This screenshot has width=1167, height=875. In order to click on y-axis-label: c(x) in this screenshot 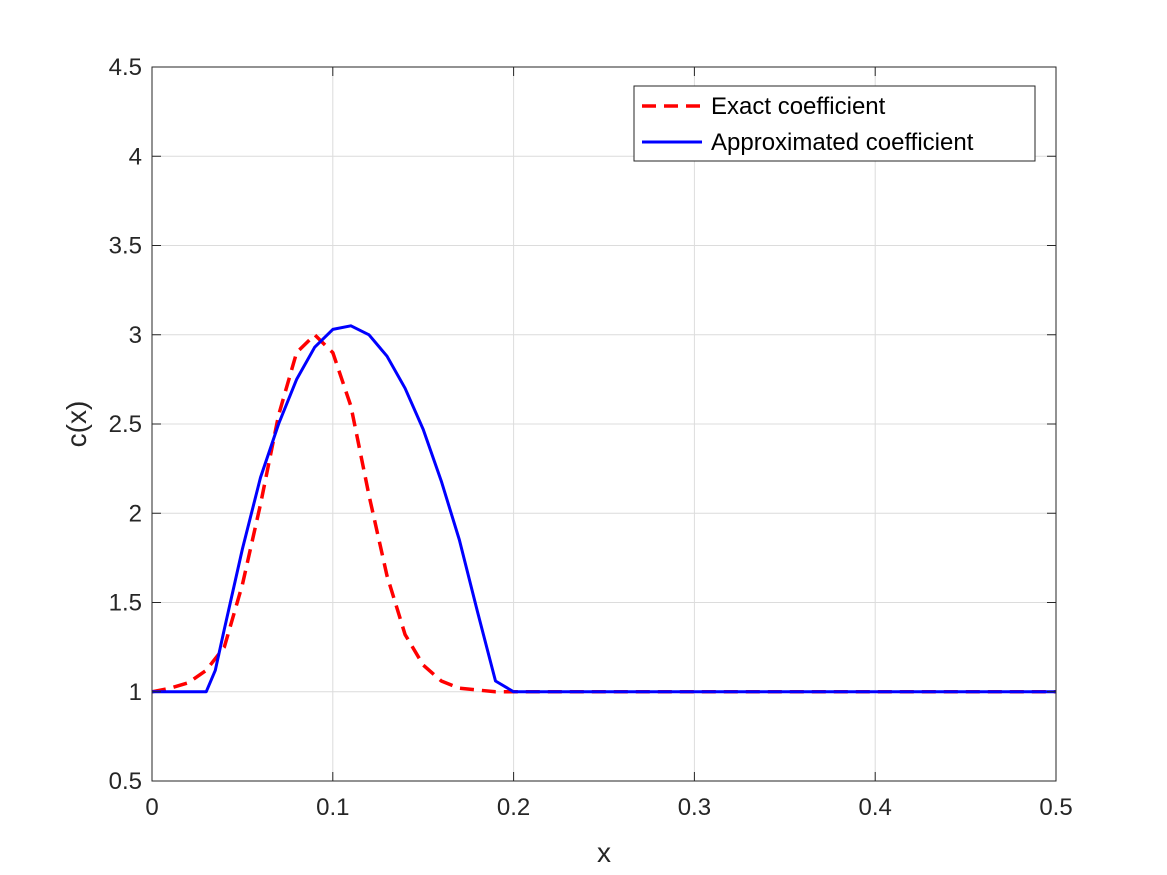, I will do `click(76, 424)`.